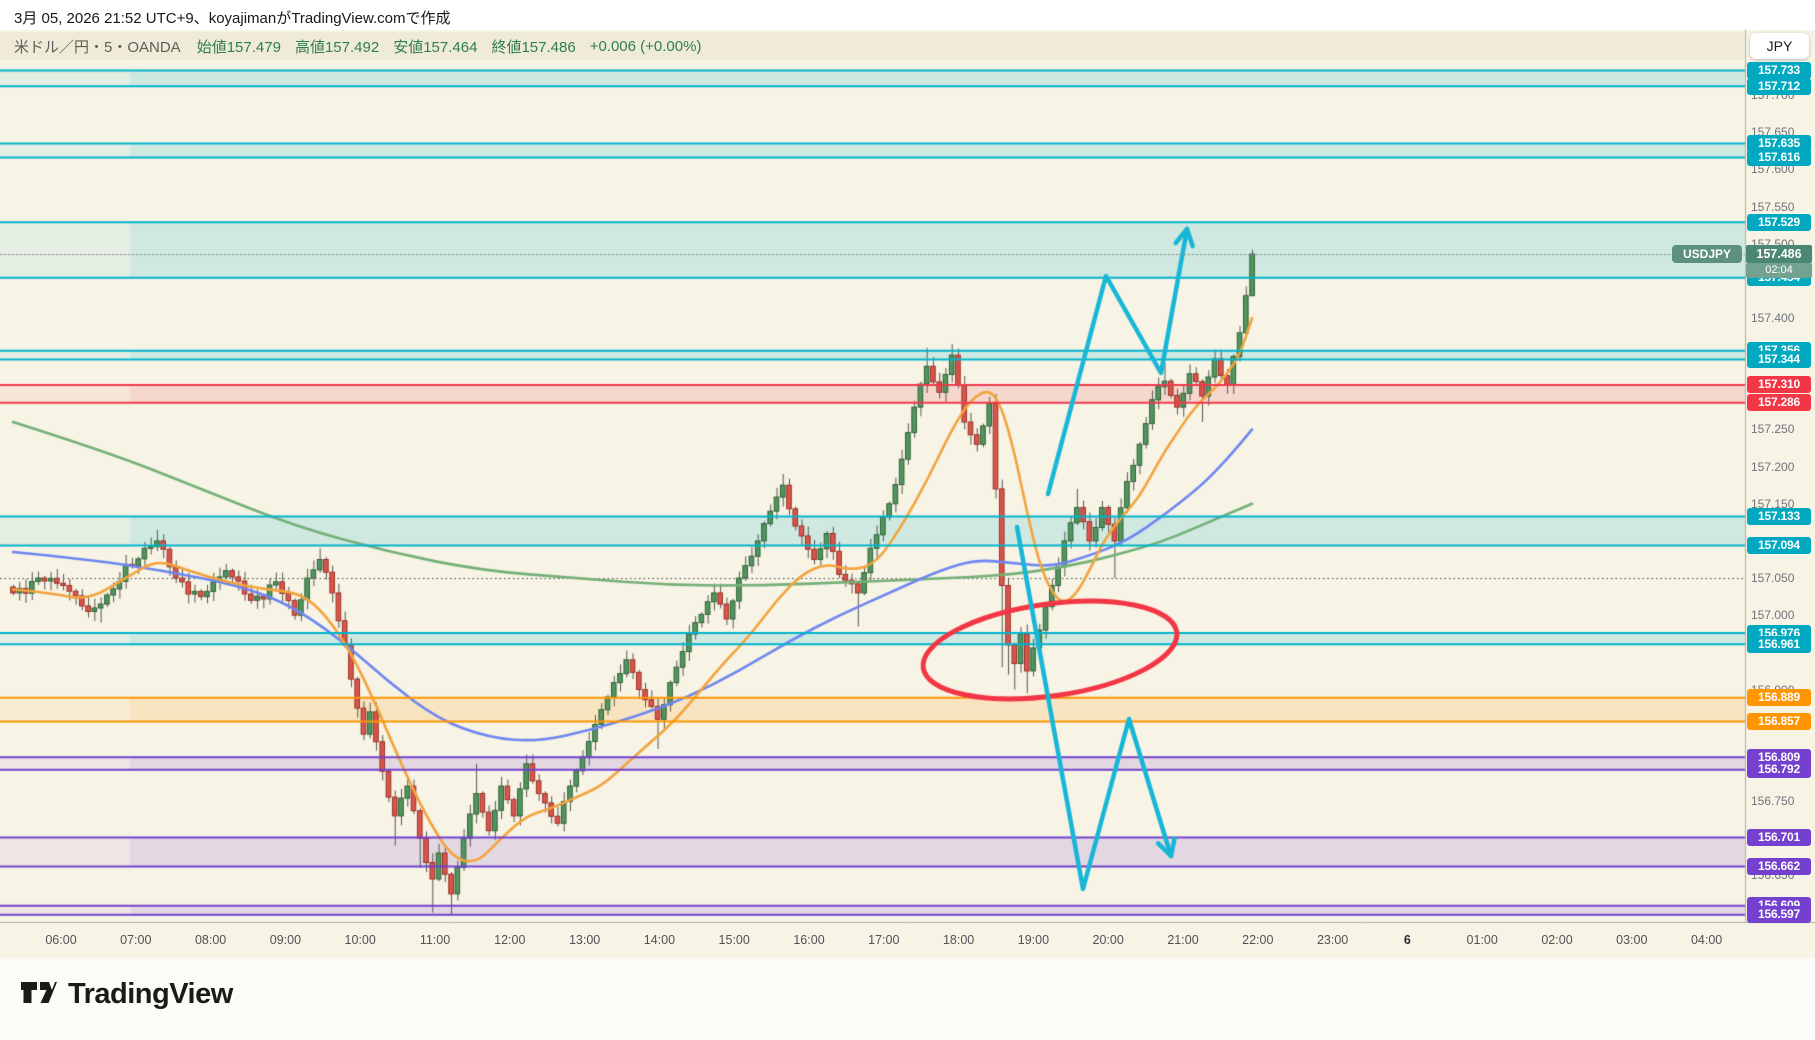 Image resolution: width=1815 pixels, height=1040 pixels. What do you see at coordinates (1773, 318) in the screenshot?
I see `price-tick: 157.400` at bounding box center [1773, 318].